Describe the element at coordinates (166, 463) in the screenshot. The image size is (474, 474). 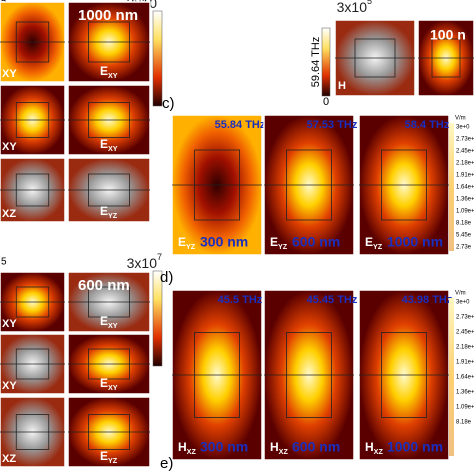
I see `panel-letter: e)` at that location.